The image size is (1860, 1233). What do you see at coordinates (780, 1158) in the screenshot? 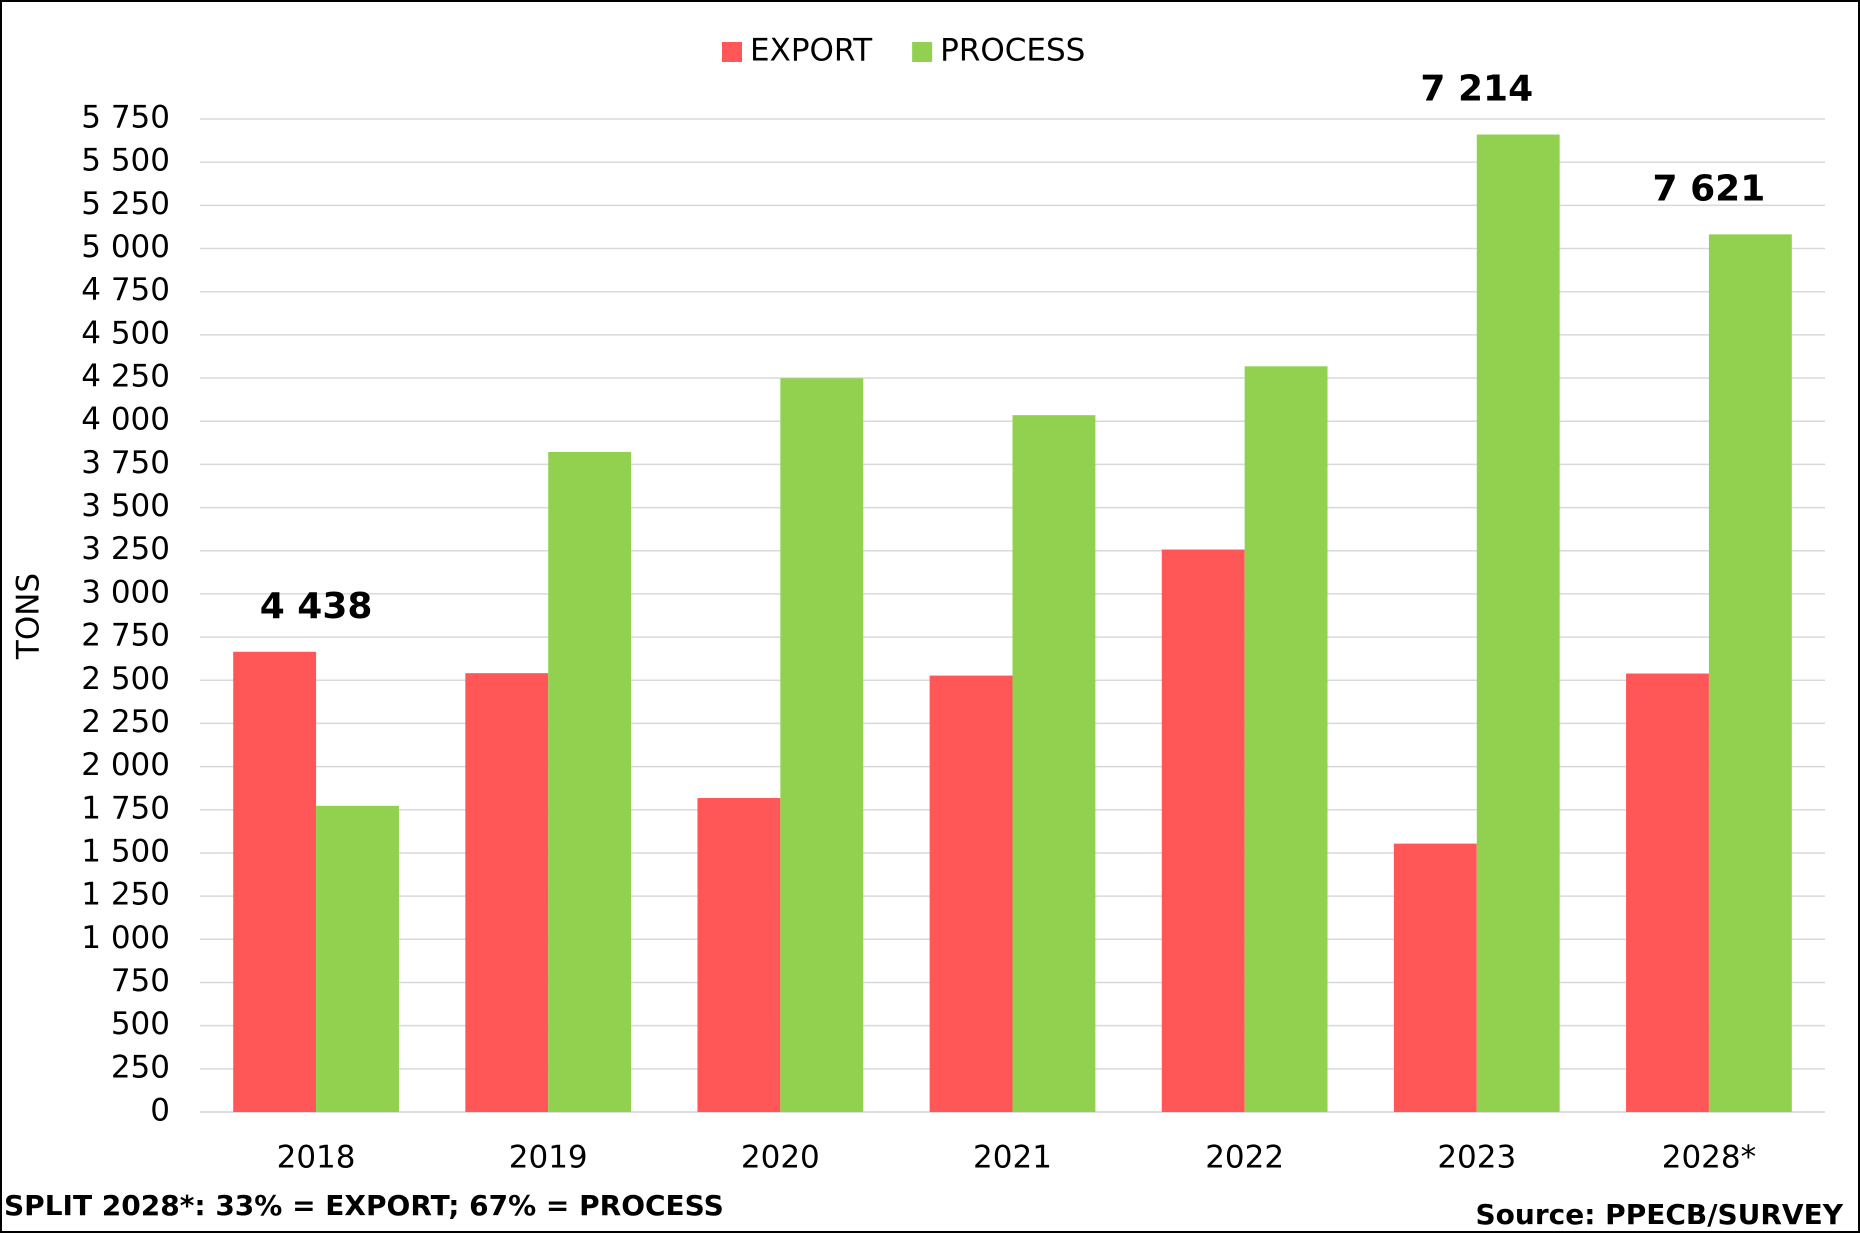
I see `x-tick-label: 2020` at bounding box center [780, 1158].